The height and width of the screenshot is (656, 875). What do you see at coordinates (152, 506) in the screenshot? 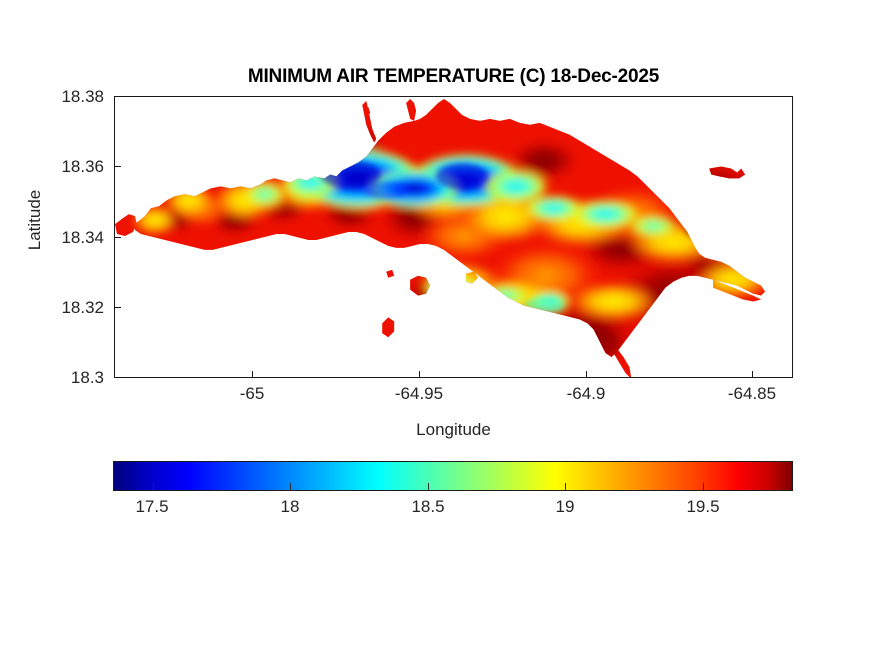
I see `colorbar-label: 17.5` at bounding box center [152, 506].